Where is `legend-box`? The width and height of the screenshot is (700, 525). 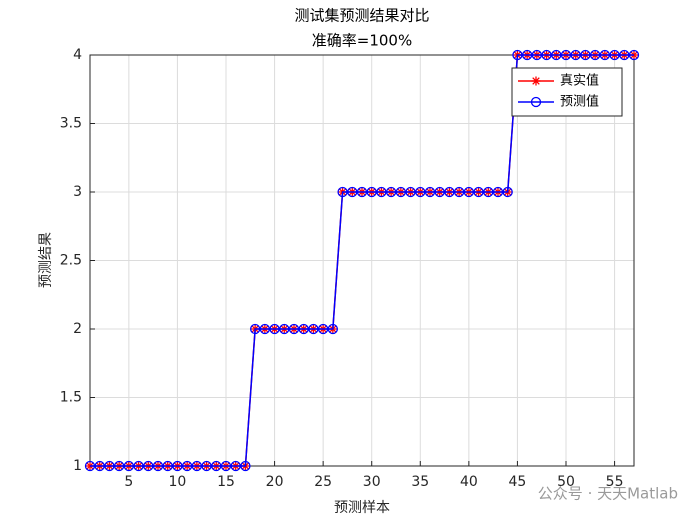 legend-box is located at coordinates (567, 92).